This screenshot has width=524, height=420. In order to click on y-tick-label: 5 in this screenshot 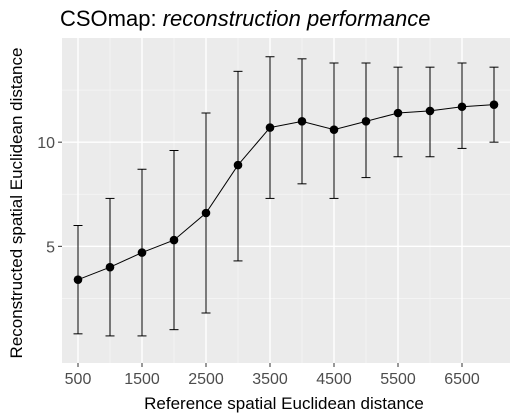, I will do `click(50, 247)`.